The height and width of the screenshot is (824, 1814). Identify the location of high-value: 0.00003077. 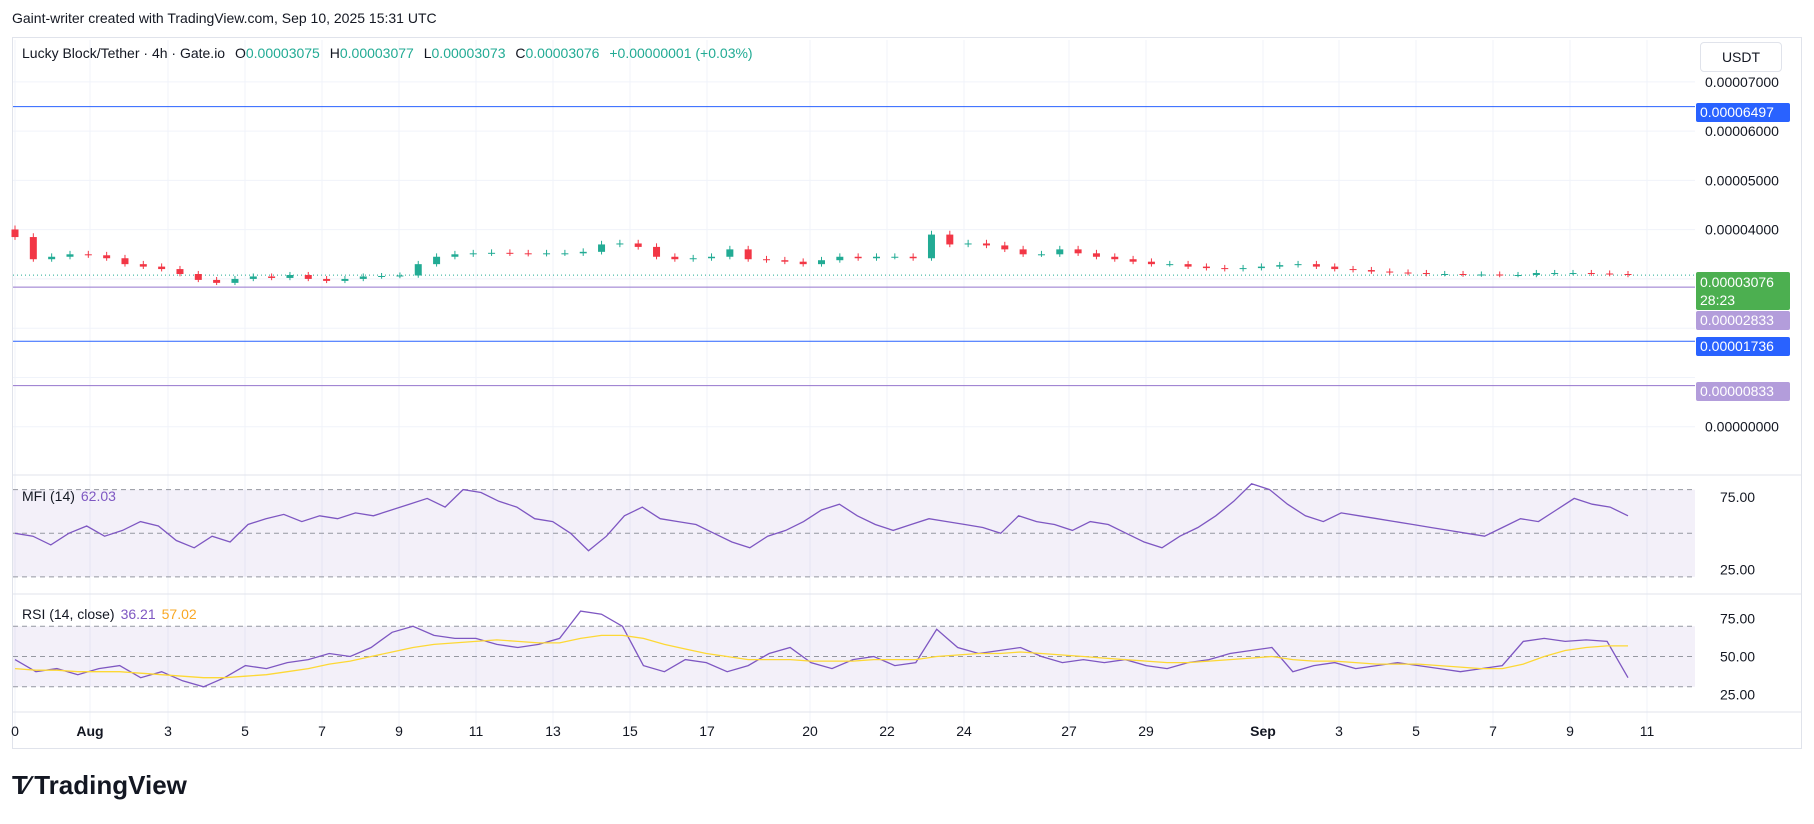
(376, 53).